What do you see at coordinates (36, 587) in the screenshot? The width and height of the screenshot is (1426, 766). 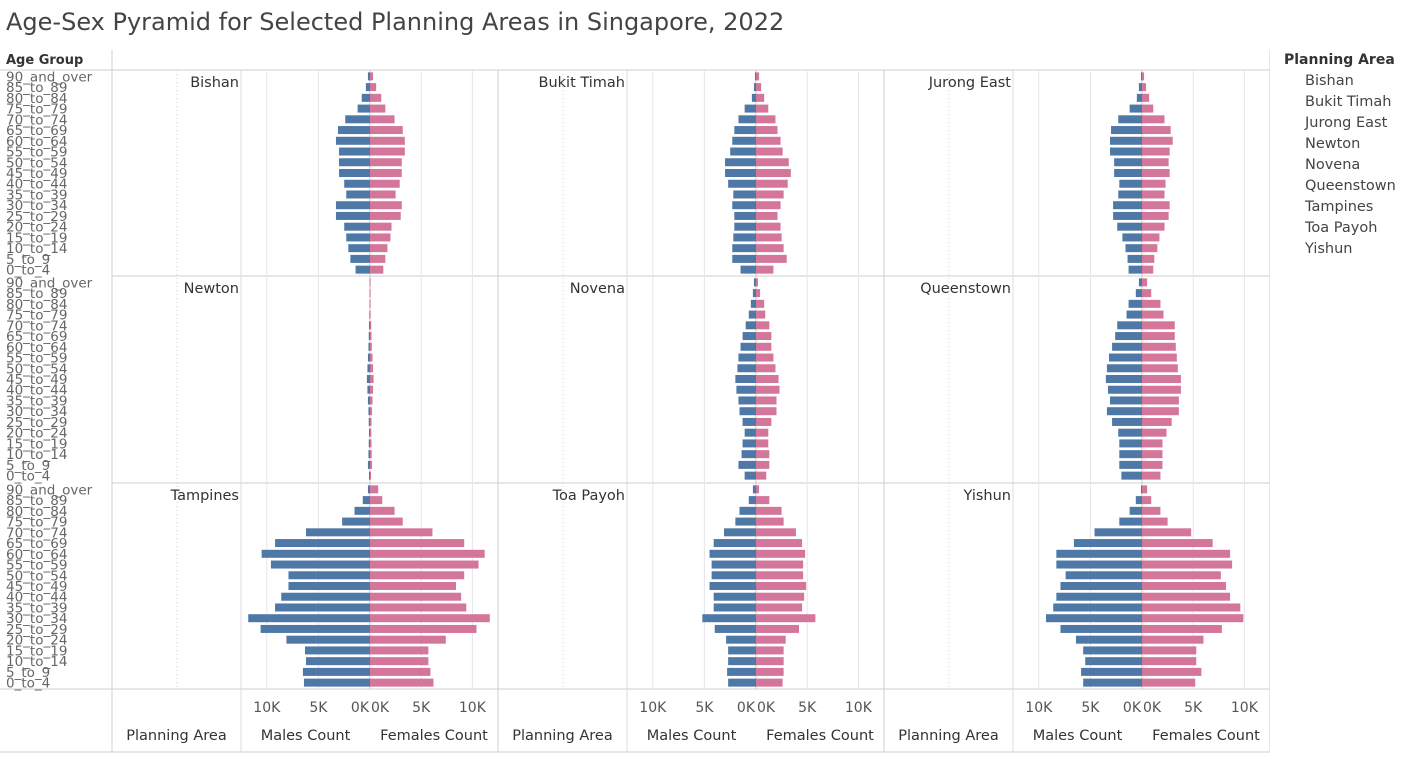 I see `age-group-label: 45_to_49` at bounding box center [36, 587].